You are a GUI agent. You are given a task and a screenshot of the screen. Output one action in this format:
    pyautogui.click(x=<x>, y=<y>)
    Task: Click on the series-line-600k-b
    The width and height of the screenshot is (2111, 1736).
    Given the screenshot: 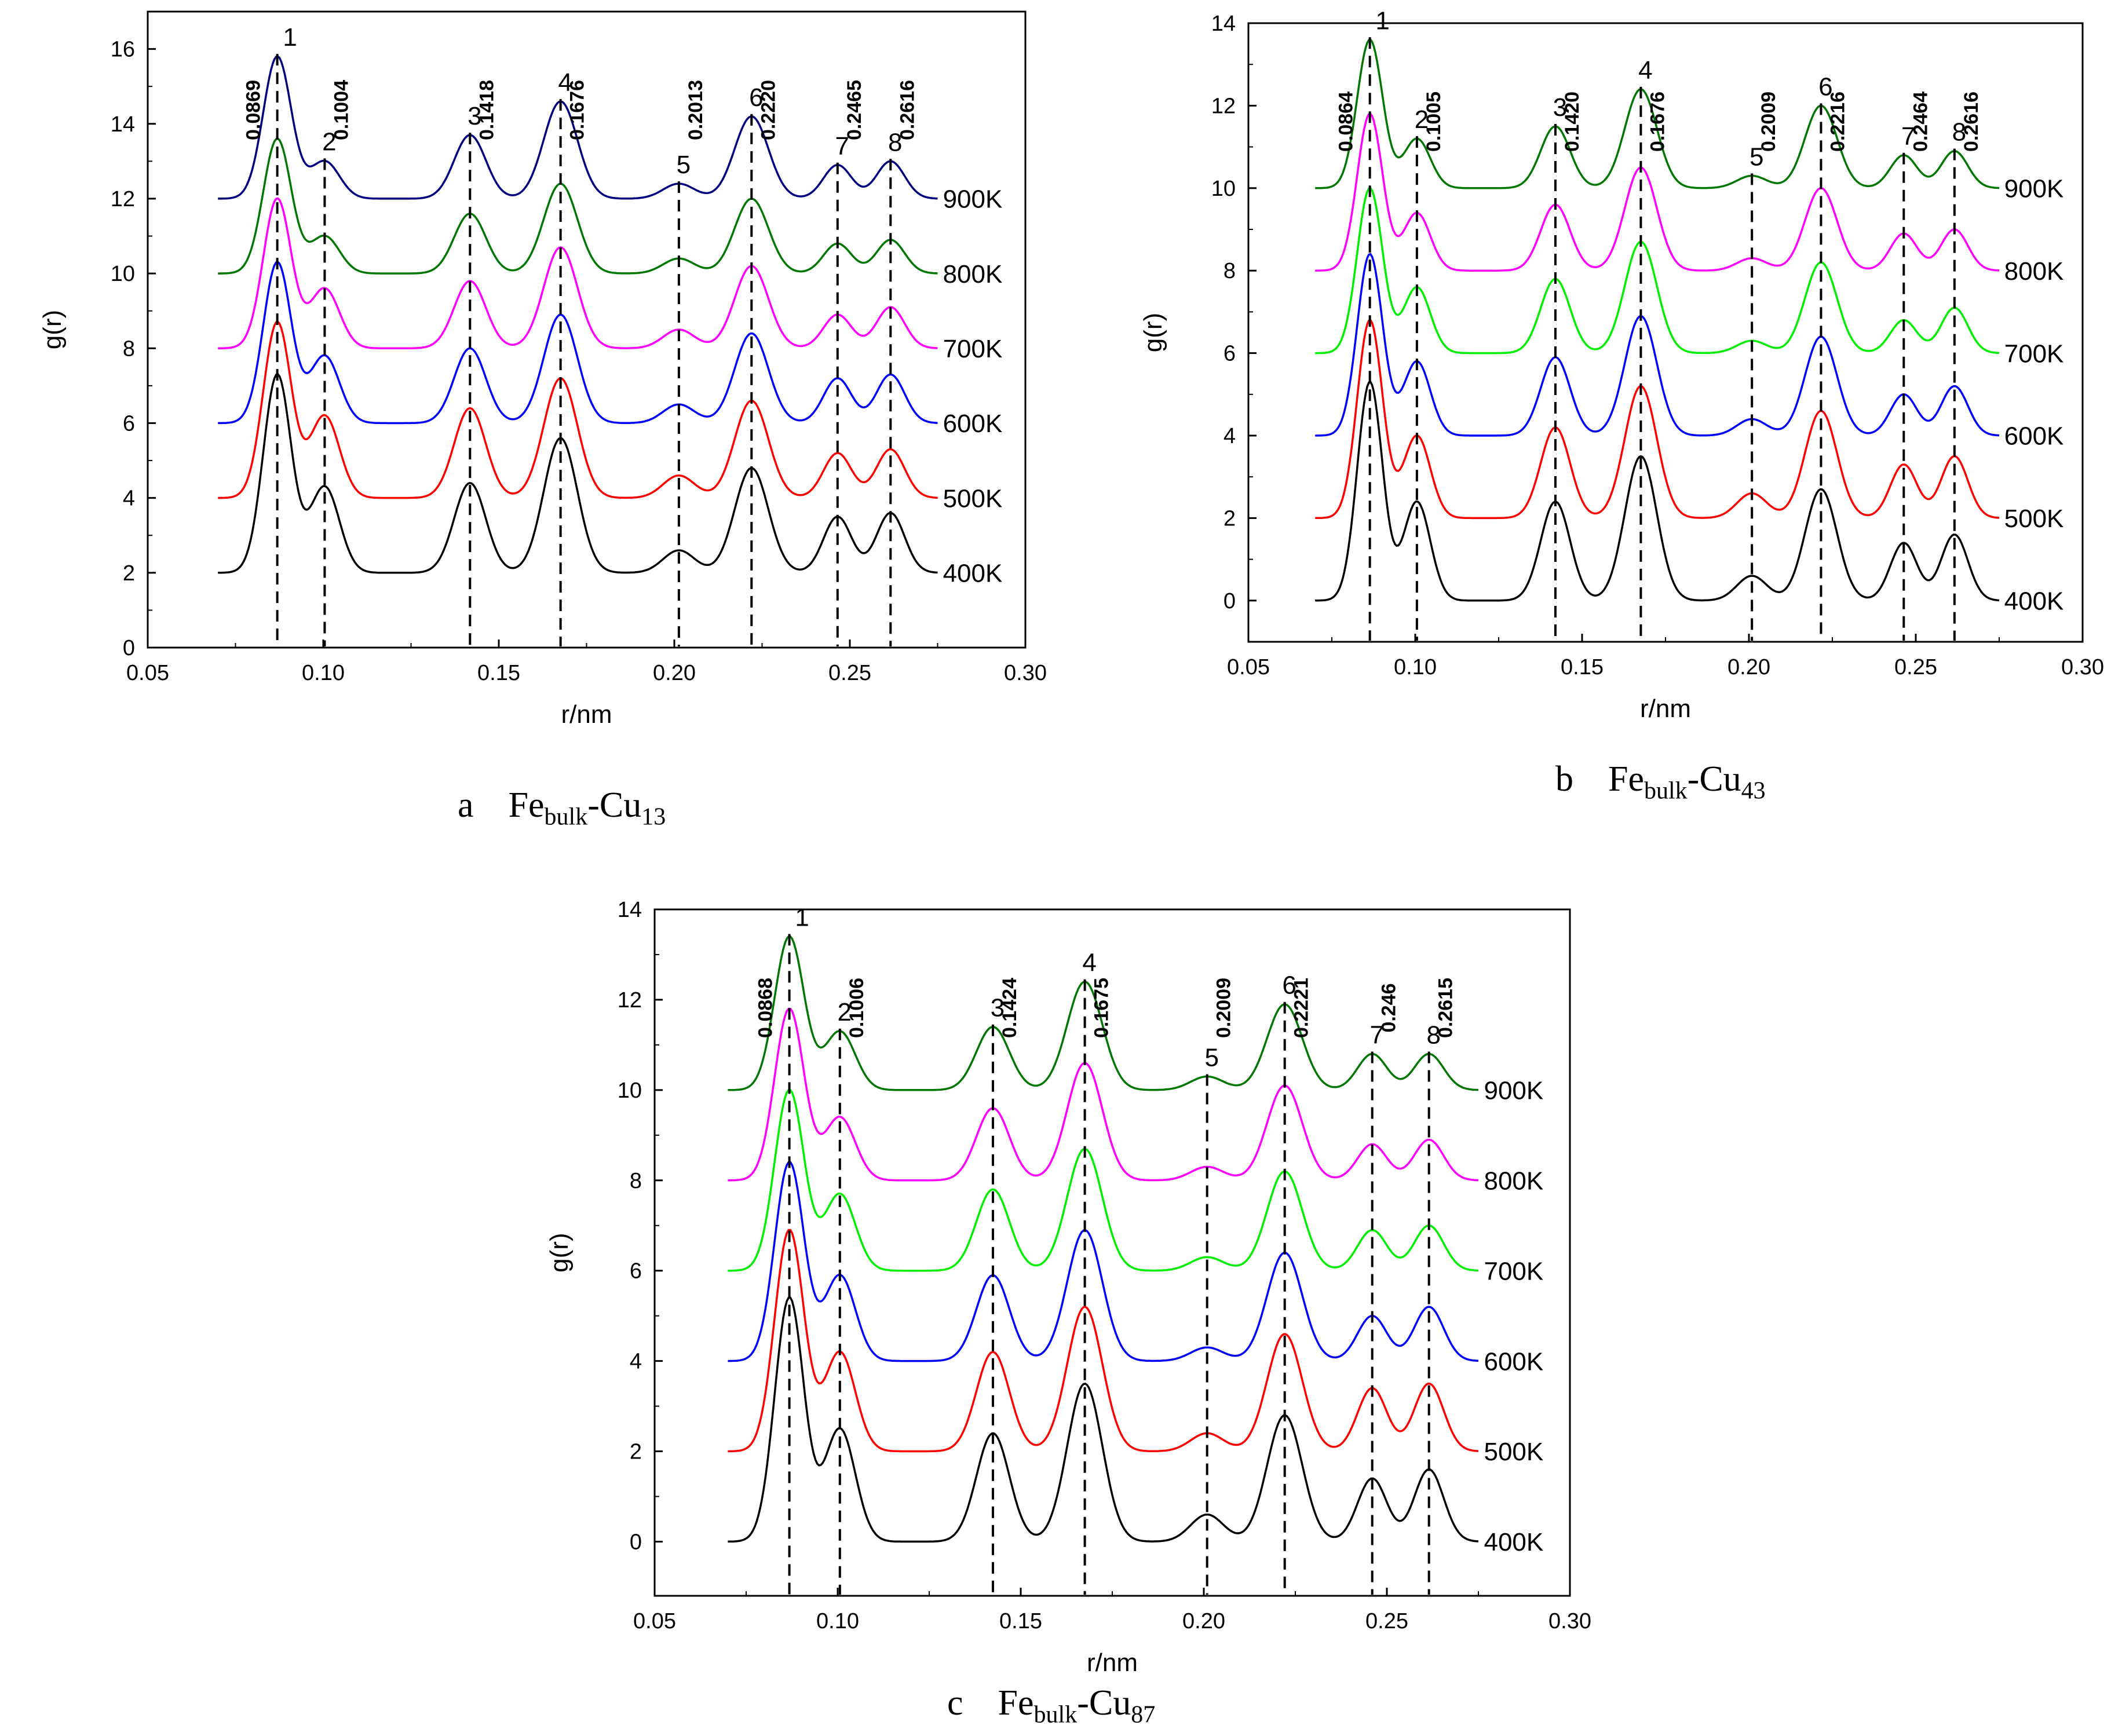 What is the action you would take?
    pyautogui.click(x=1657, y=345)
    